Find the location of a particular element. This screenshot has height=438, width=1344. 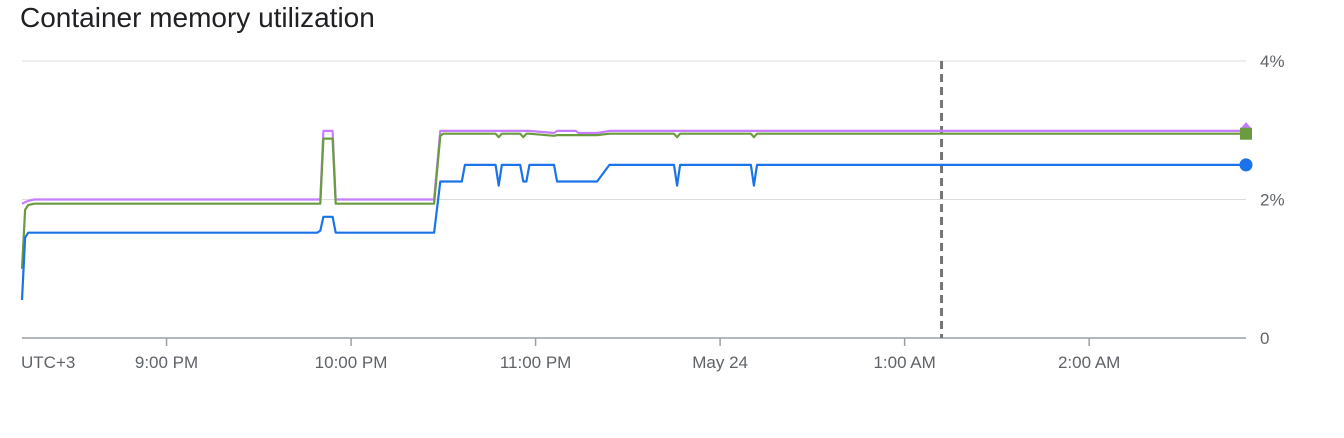

y-tick-label: 4% is located at coordinates (1272, 61).